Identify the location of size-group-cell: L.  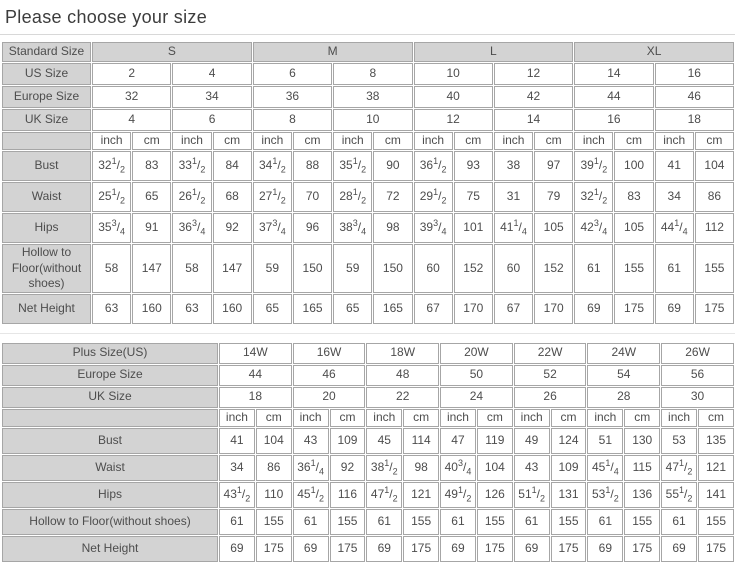
(493, 52).